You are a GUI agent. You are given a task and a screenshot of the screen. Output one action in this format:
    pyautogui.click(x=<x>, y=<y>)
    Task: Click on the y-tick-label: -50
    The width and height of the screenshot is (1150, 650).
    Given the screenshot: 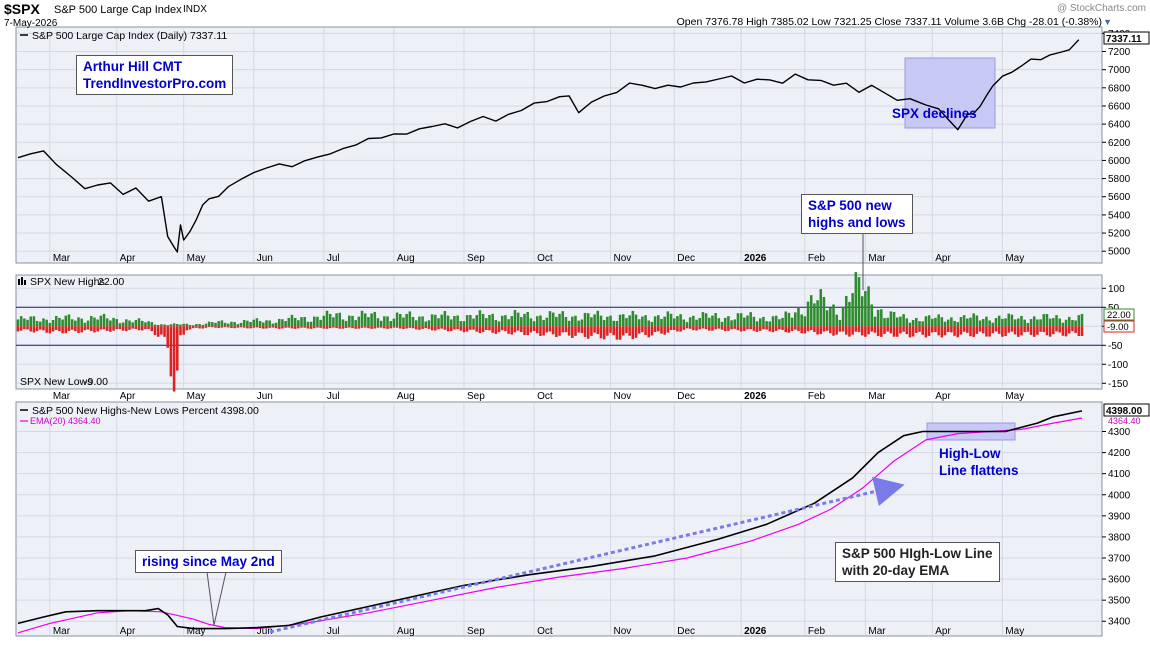 What is the action you would take?
    pyautogui.click(x=1115, y=346)
    